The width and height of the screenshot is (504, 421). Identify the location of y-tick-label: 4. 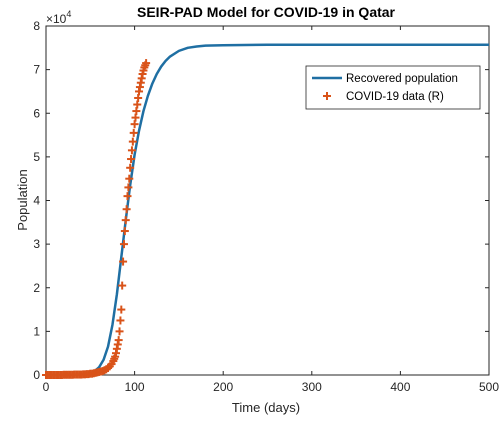
(36, 201).